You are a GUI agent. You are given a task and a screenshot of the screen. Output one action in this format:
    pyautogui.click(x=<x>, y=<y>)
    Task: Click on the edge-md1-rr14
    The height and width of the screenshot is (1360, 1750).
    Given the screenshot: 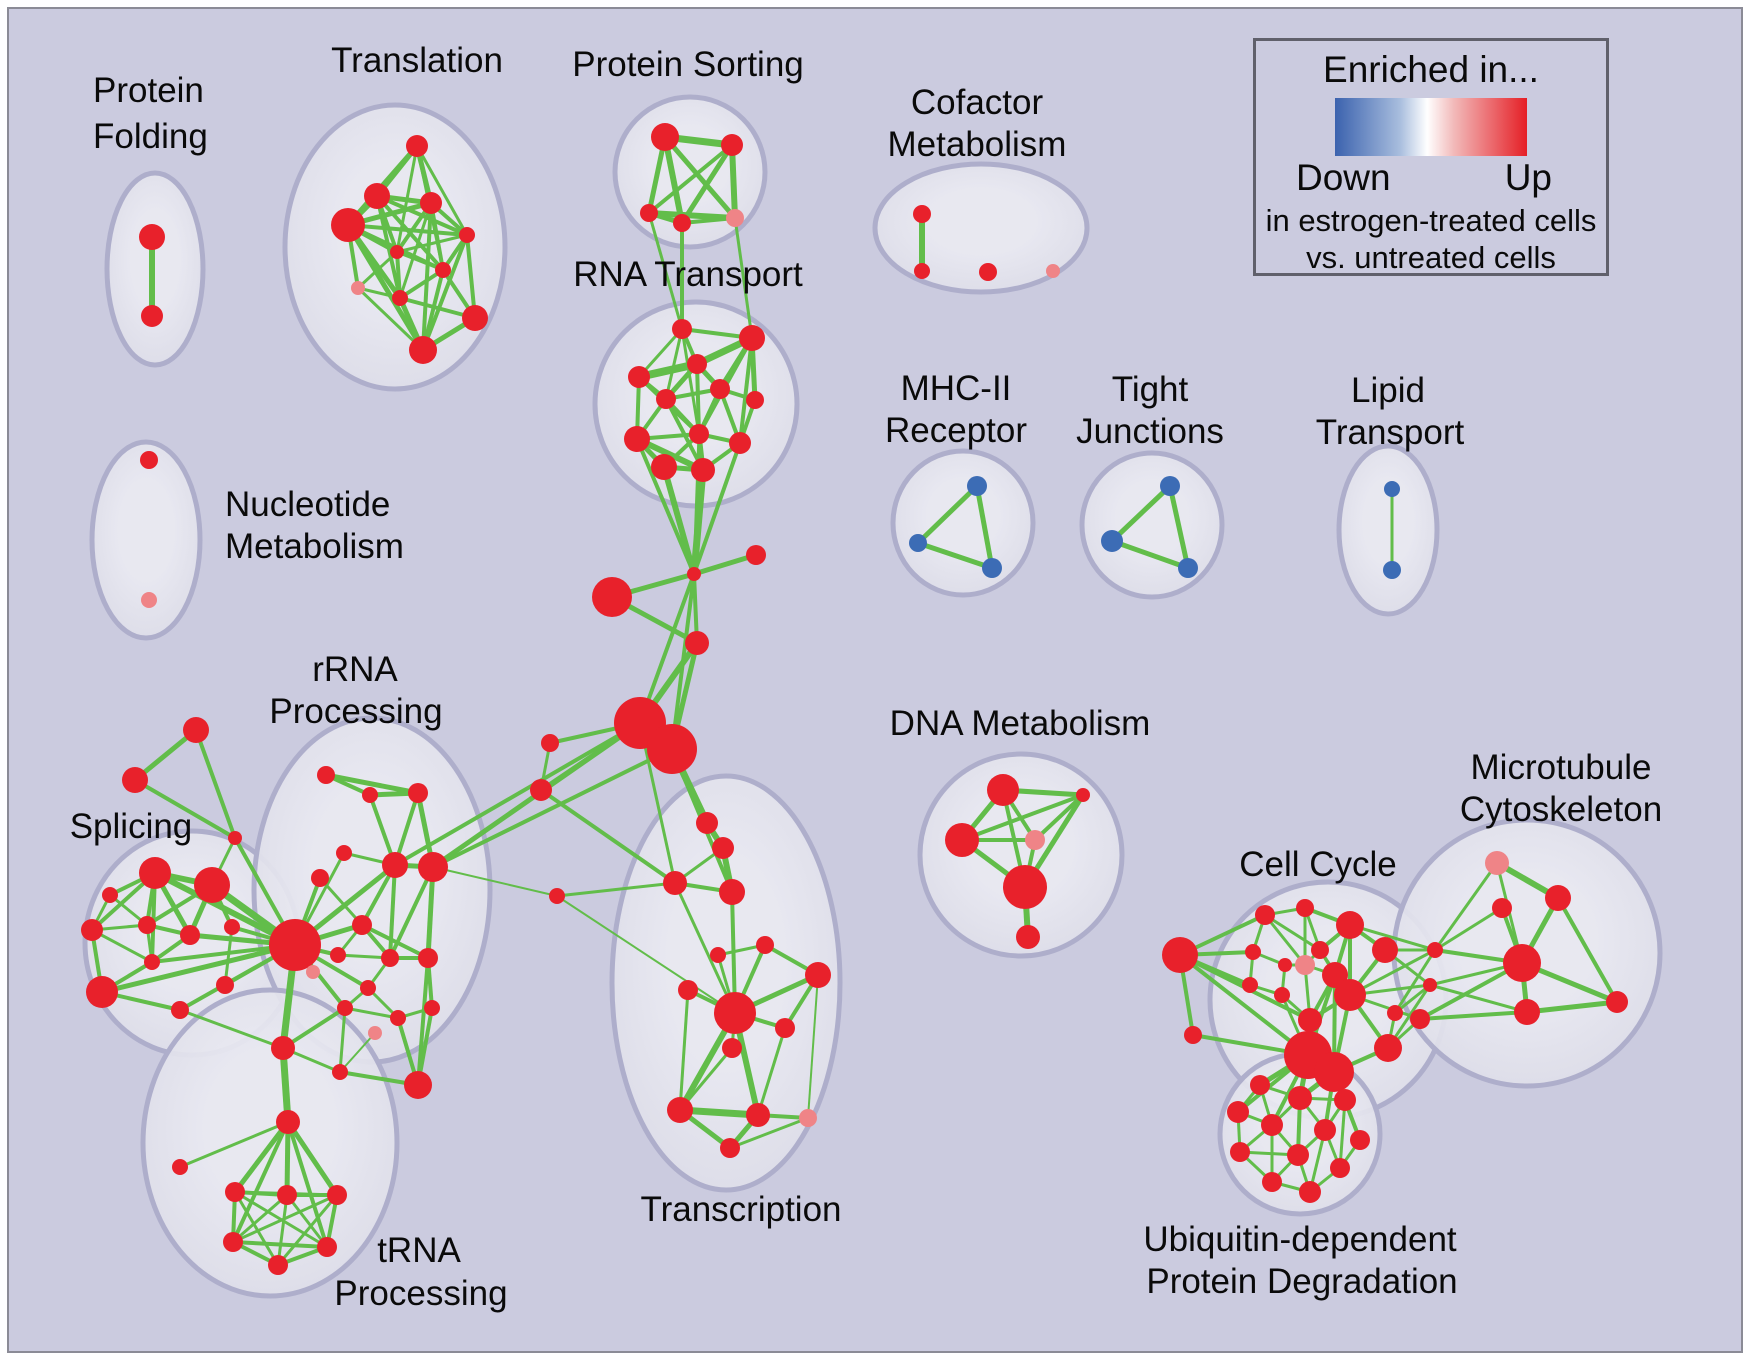 What is the action you would take?
    pyautogui.click(x=314, y=1028)
    